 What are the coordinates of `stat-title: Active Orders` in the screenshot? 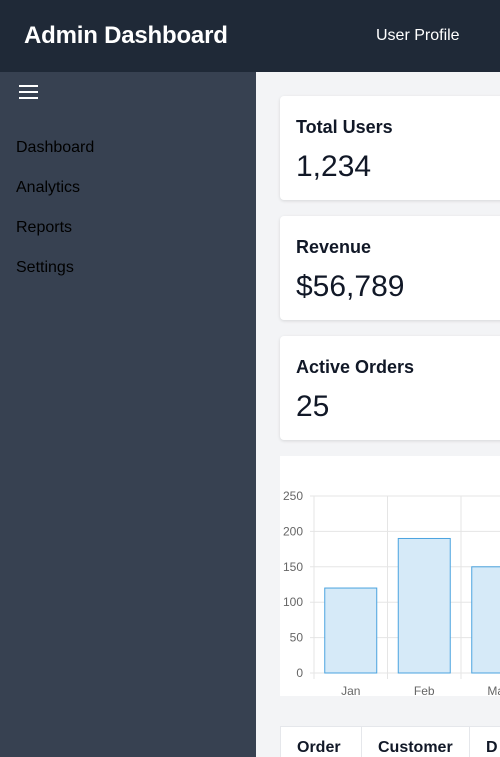 It's located at (355, 367).